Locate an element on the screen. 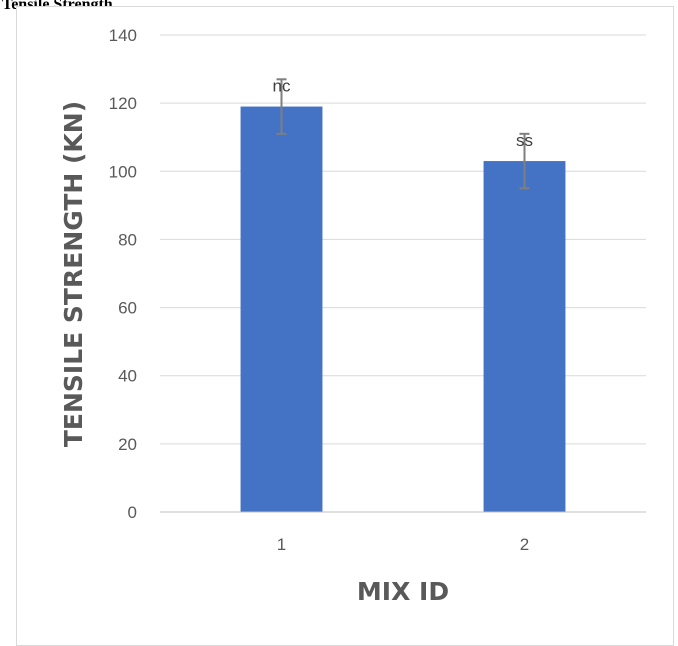  data-label: nc is located at coordinates (282, 86).